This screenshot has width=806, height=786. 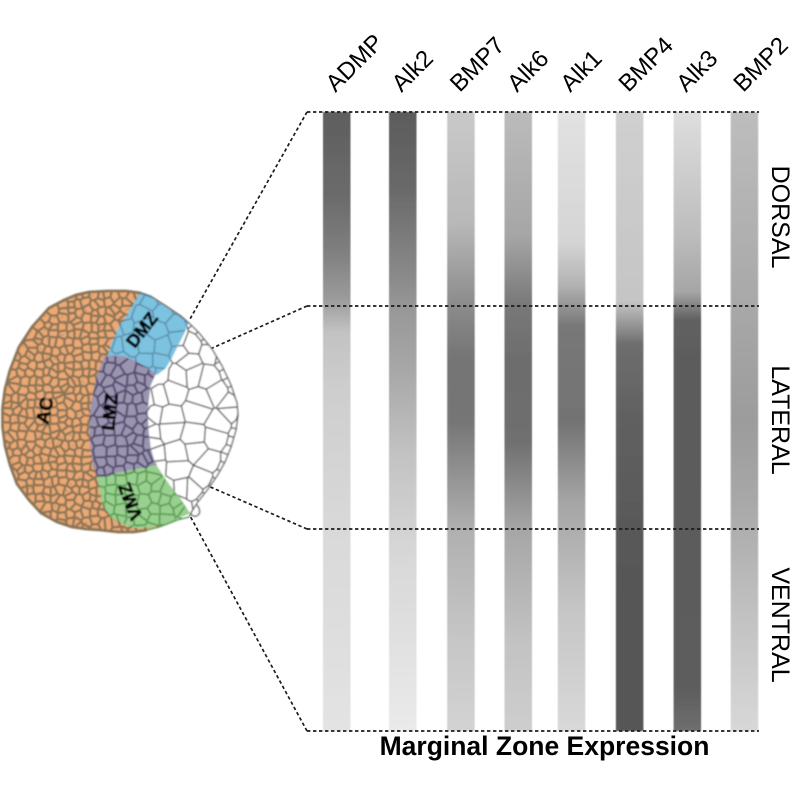 I want to click on svg-text: LATERAL, so click(x=780, y=419).